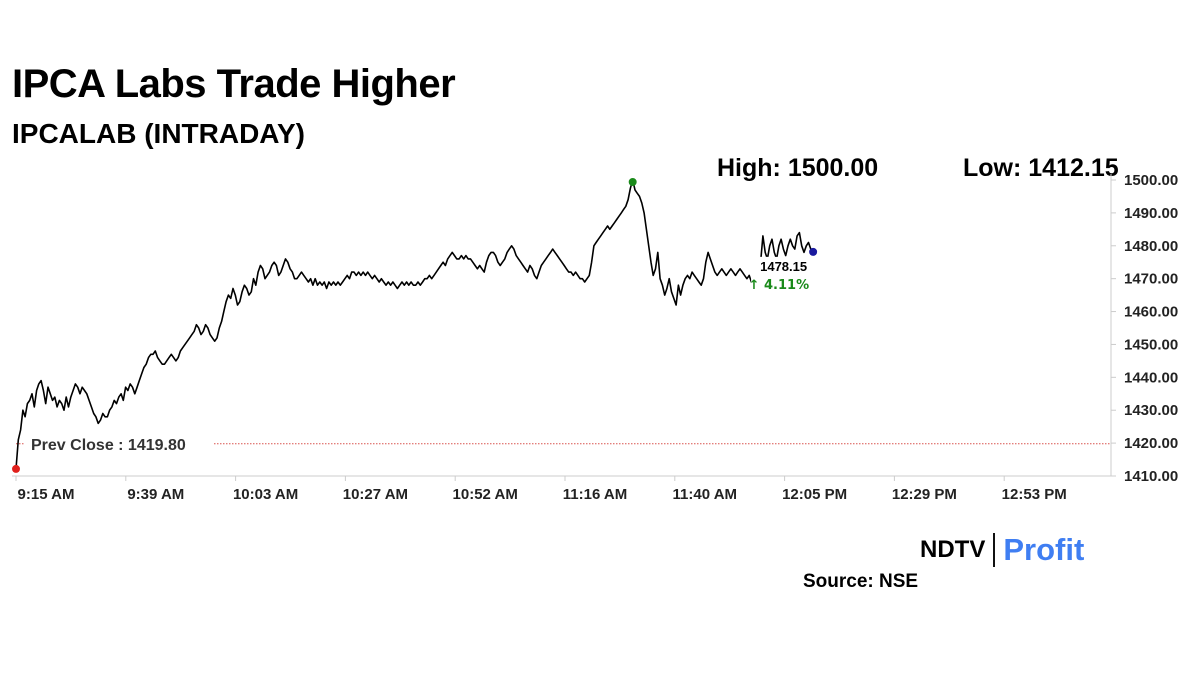 The image size is (1200, 675). Describe the element at coordinates (705, 494) in the screenshot. I see `x-tick-label: 11:40 AM` at that location.